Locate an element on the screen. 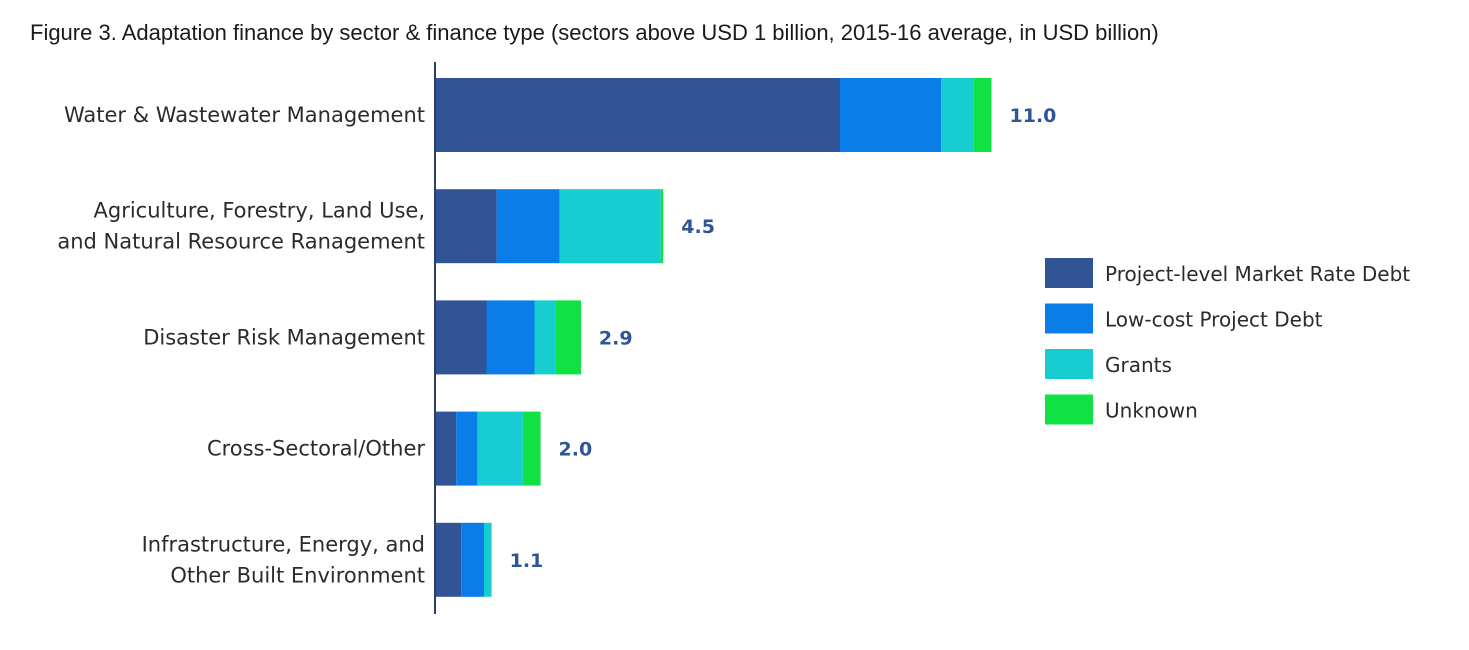 This screenshot has width=1469, height=650. legend-label: Low-cost Project Debt is located at coordinates (1214, 320).